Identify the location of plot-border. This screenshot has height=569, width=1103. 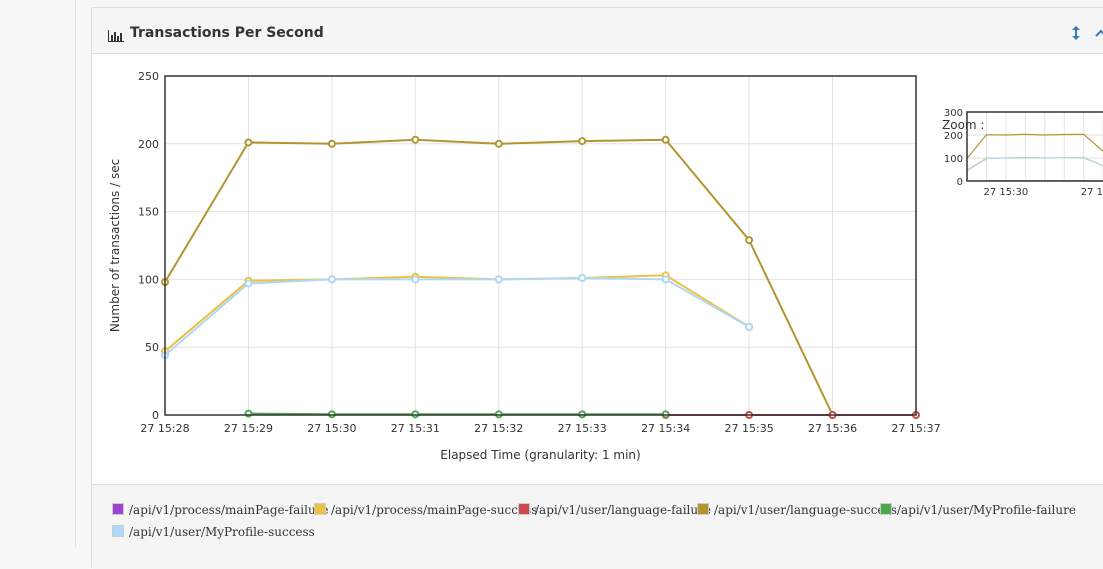
(1035, 146).